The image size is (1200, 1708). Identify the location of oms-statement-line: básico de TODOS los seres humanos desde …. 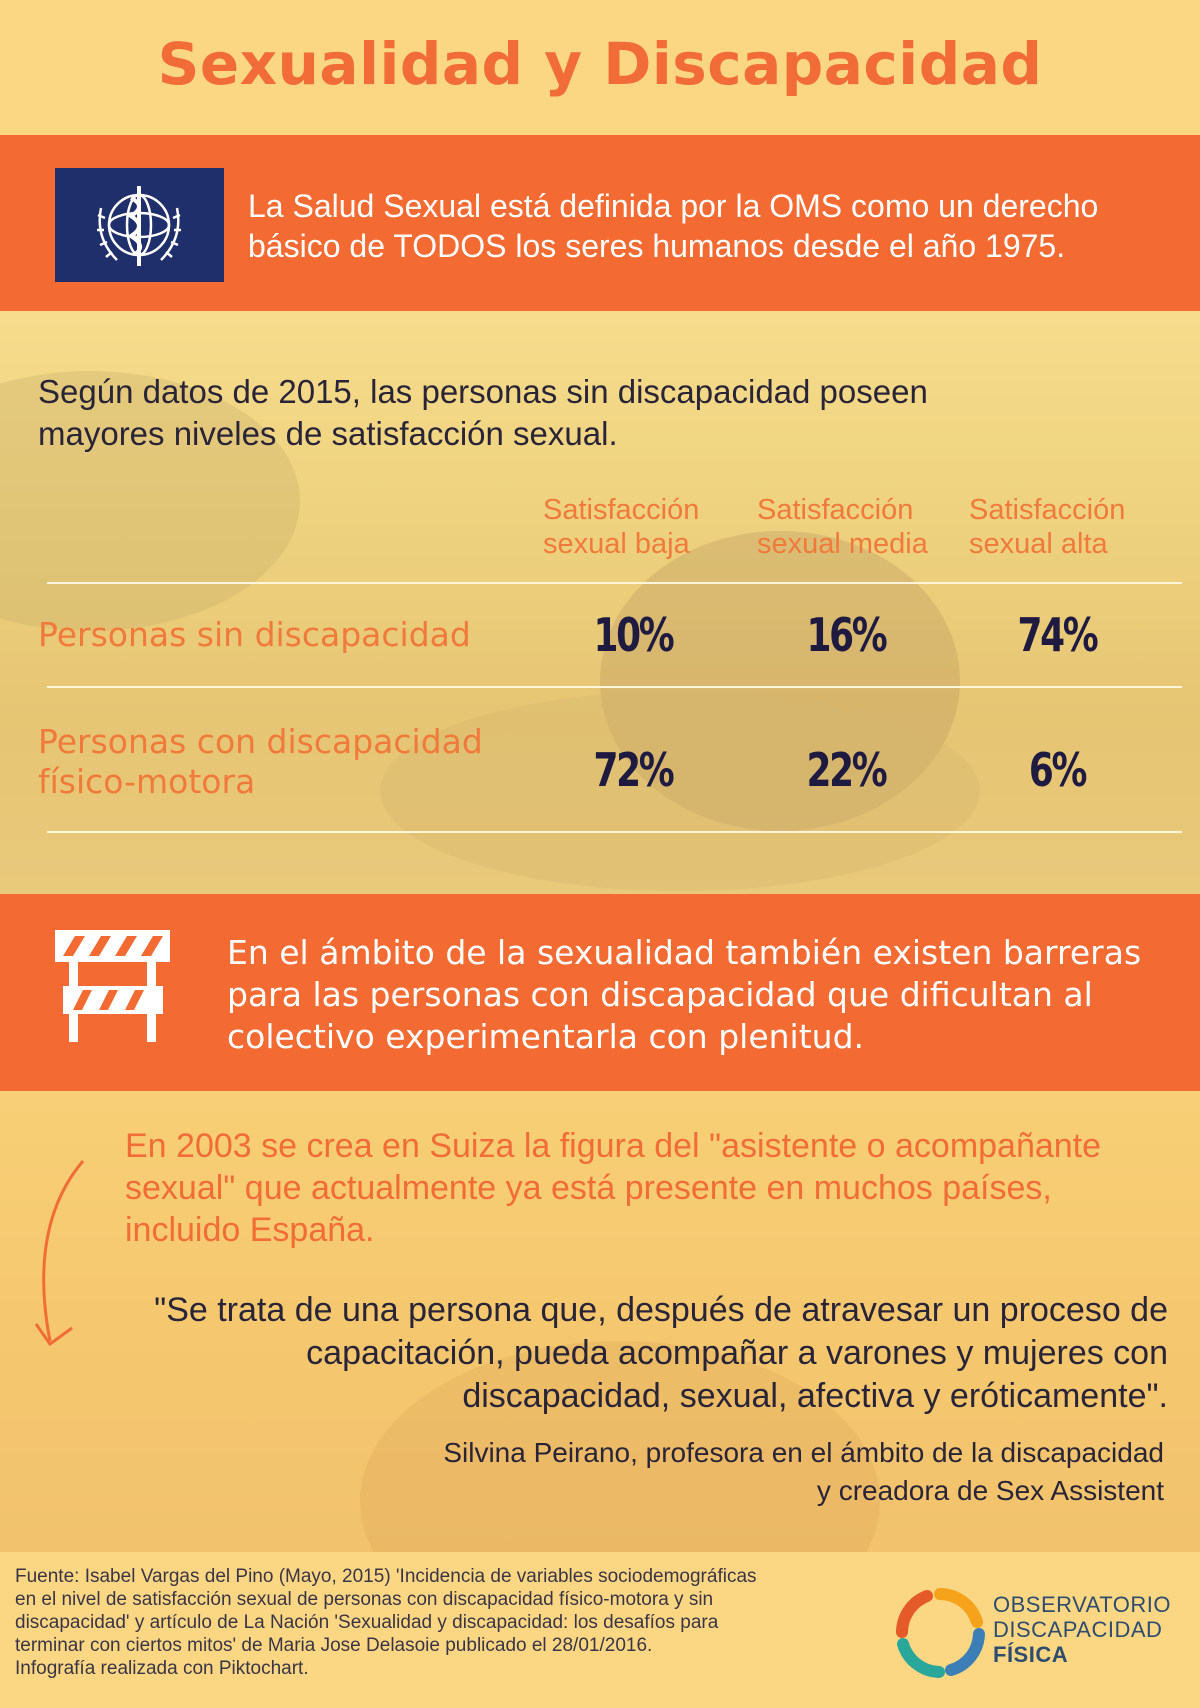
(657, 246).